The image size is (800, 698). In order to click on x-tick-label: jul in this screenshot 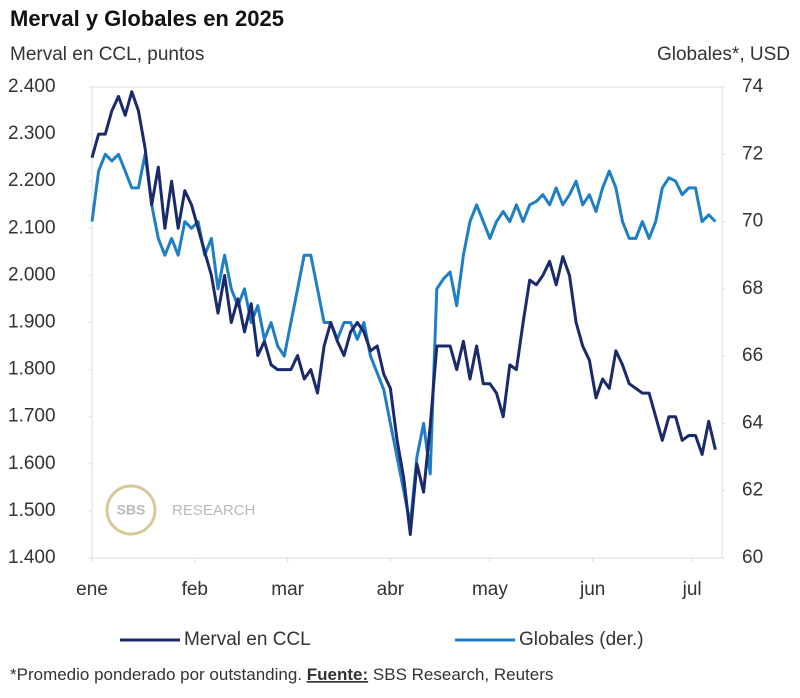, I will do `click(692, 589)`.